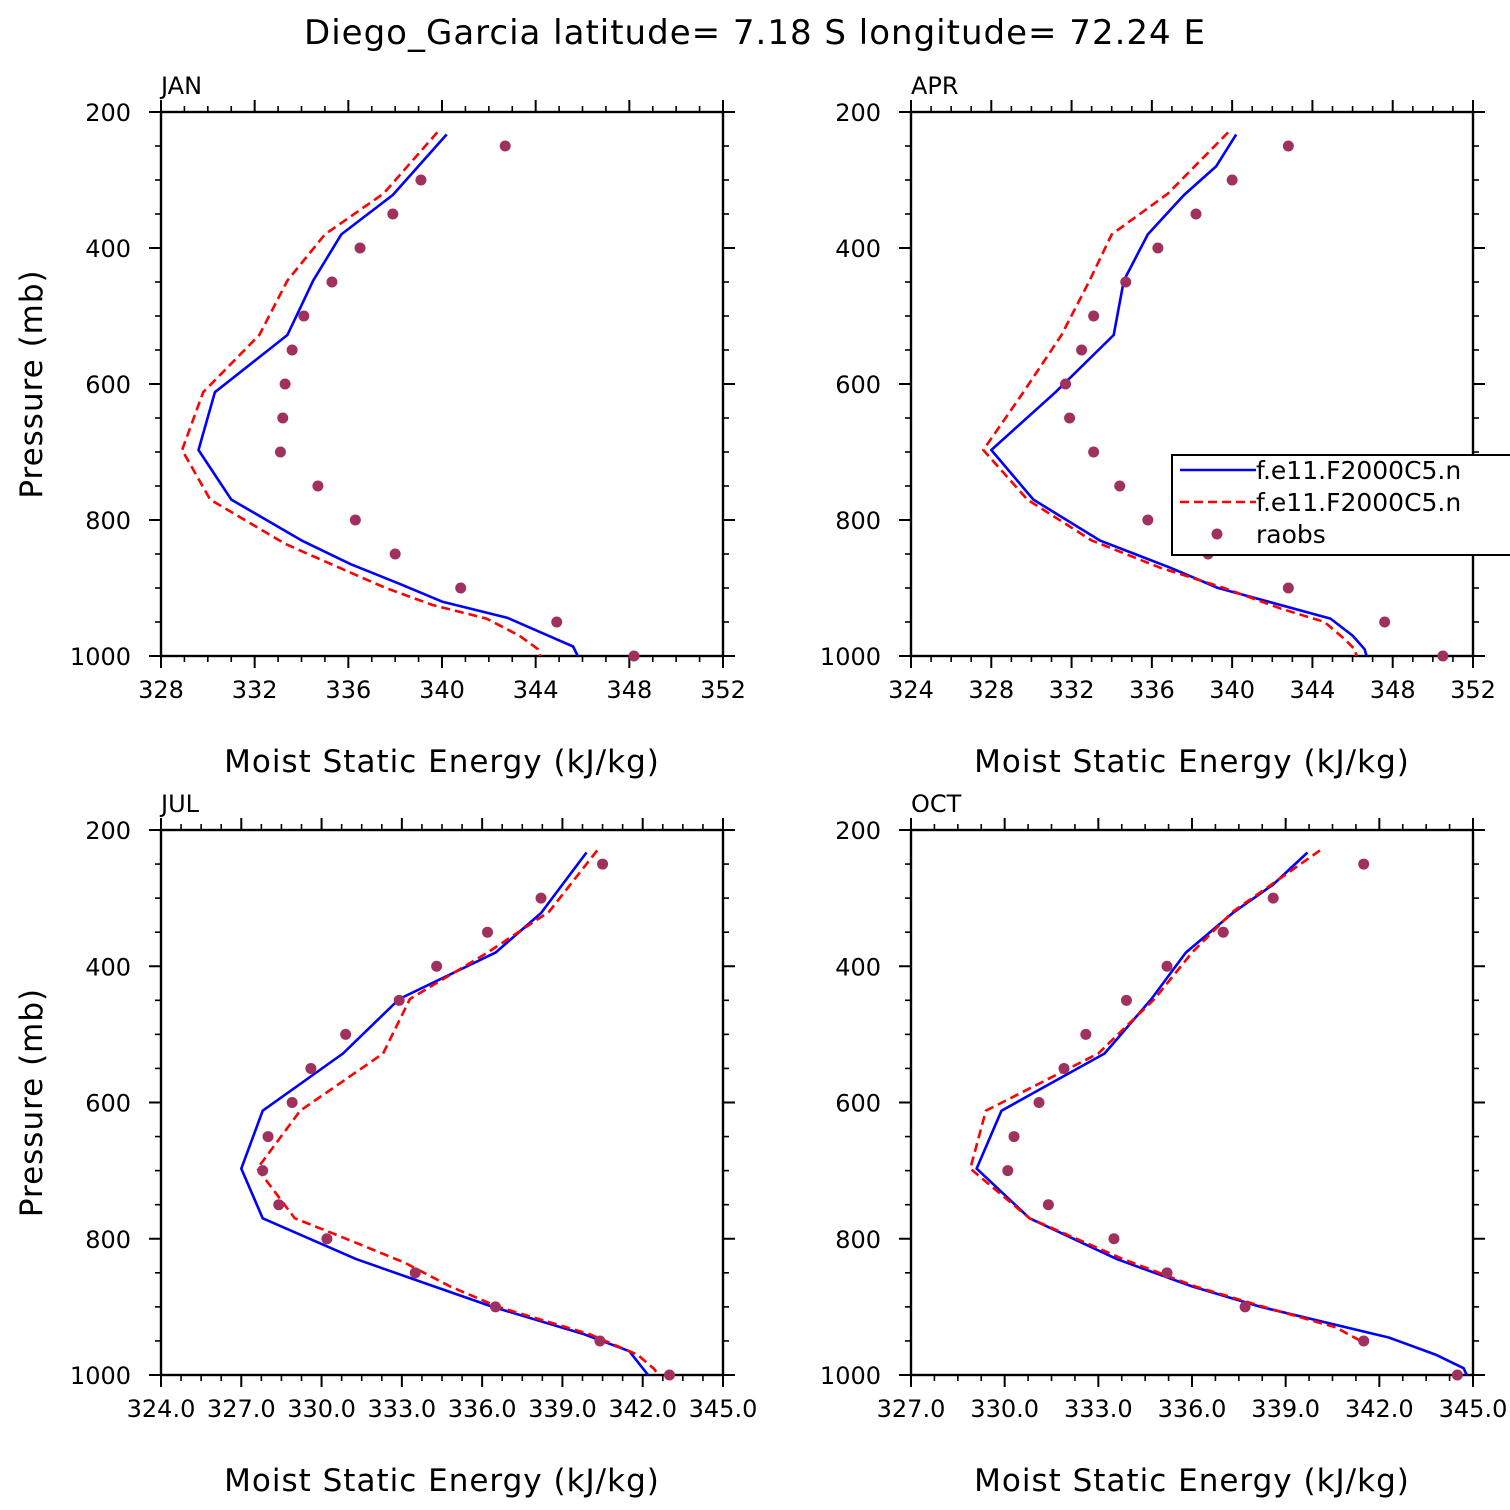 The image size is (1510, 1510). What do you see at coordinates (1232, 690) in the screenshot?
I see `x-tick-label: 340` at bounding box center [1232, 690].